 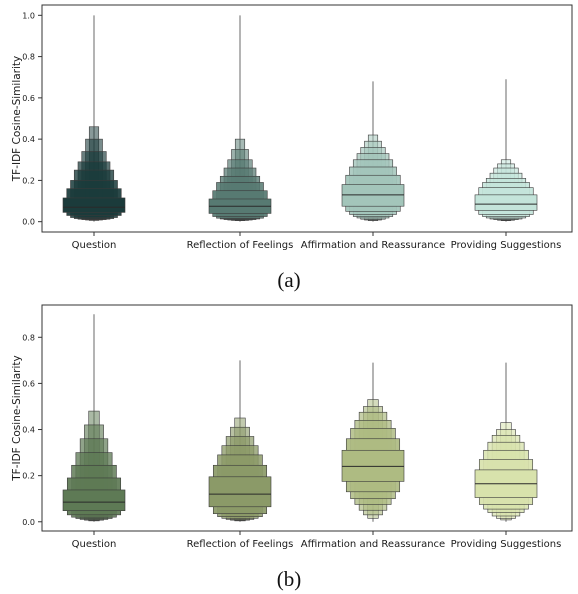 I want to click on caption-a: (a), so click(x=289, y=280).